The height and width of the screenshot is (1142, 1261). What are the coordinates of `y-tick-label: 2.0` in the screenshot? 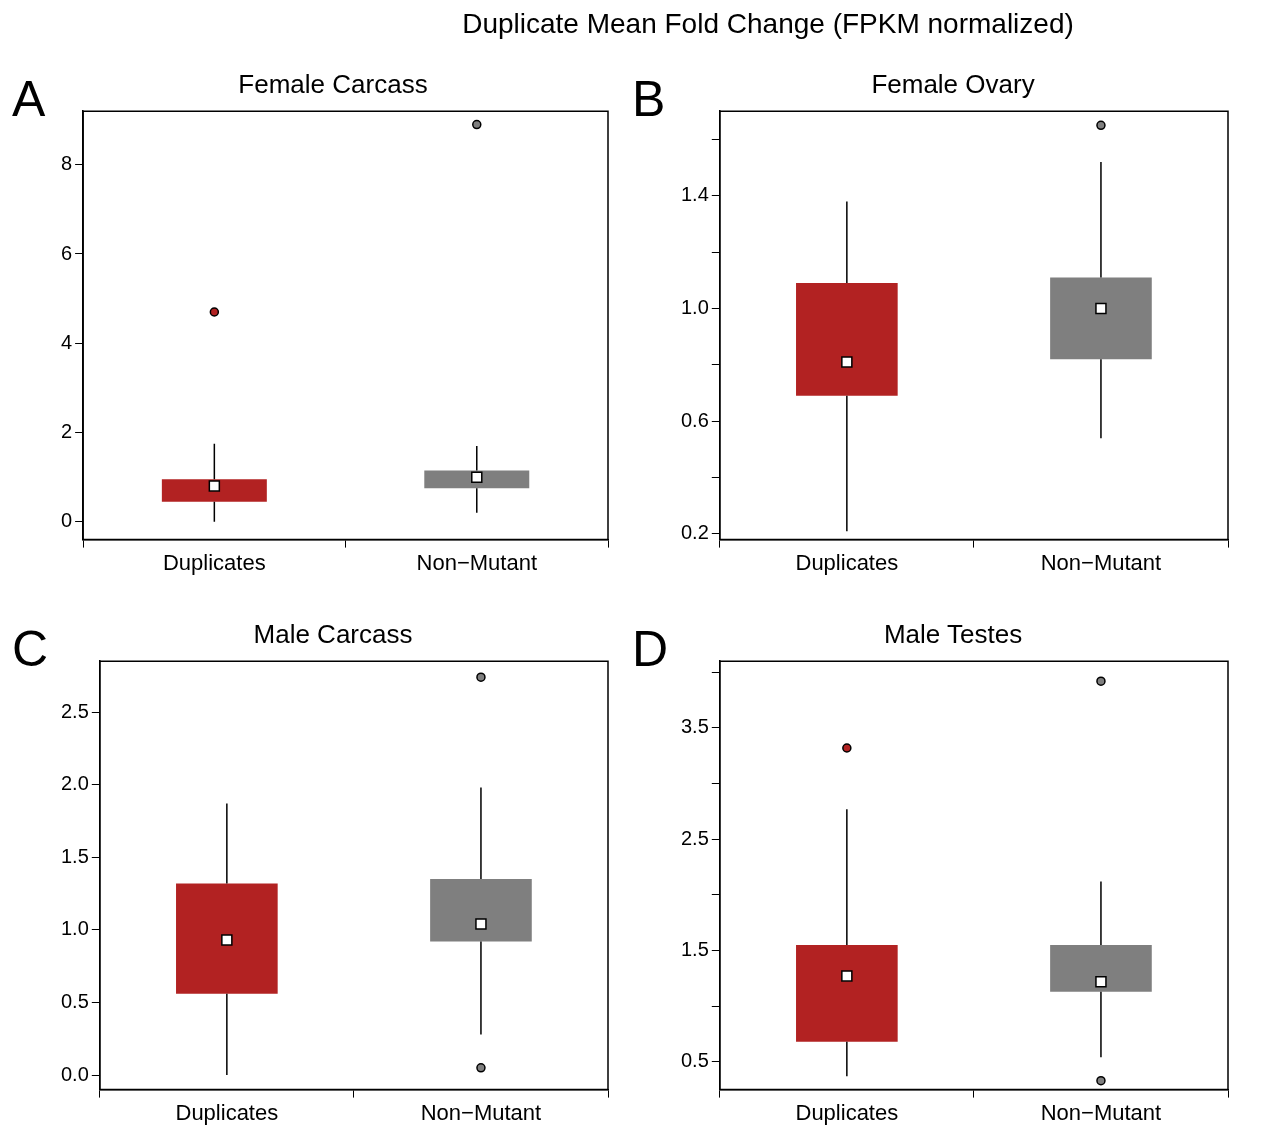 It's located at (74, 783).